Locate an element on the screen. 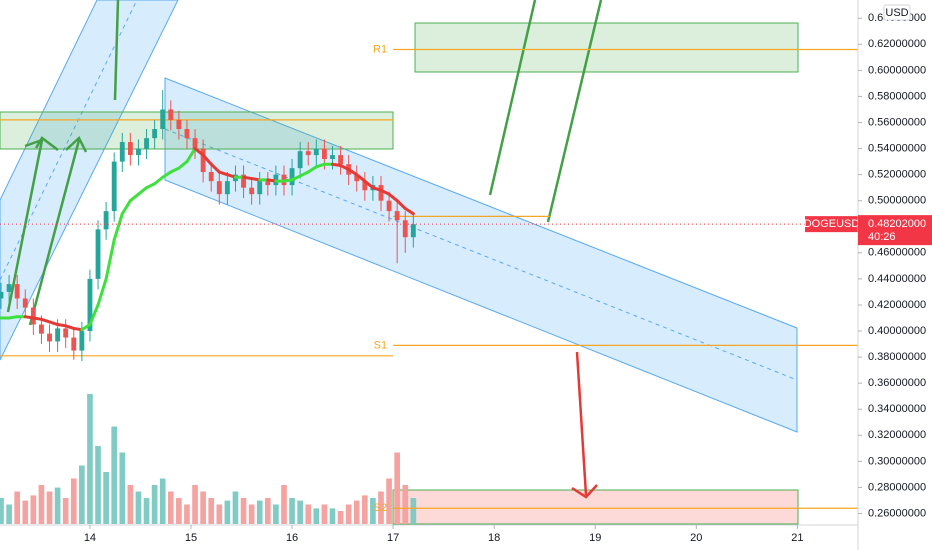 Image resolution: width=932 pixels, height=550 pixels. target-zone is located at coordinates (606, 47).